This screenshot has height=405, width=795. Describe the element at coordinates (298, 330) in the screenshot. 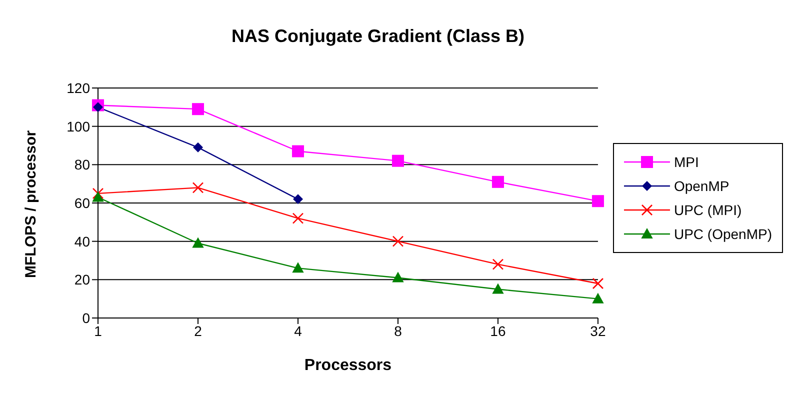

I see `x-tick-label: 4` at that location.